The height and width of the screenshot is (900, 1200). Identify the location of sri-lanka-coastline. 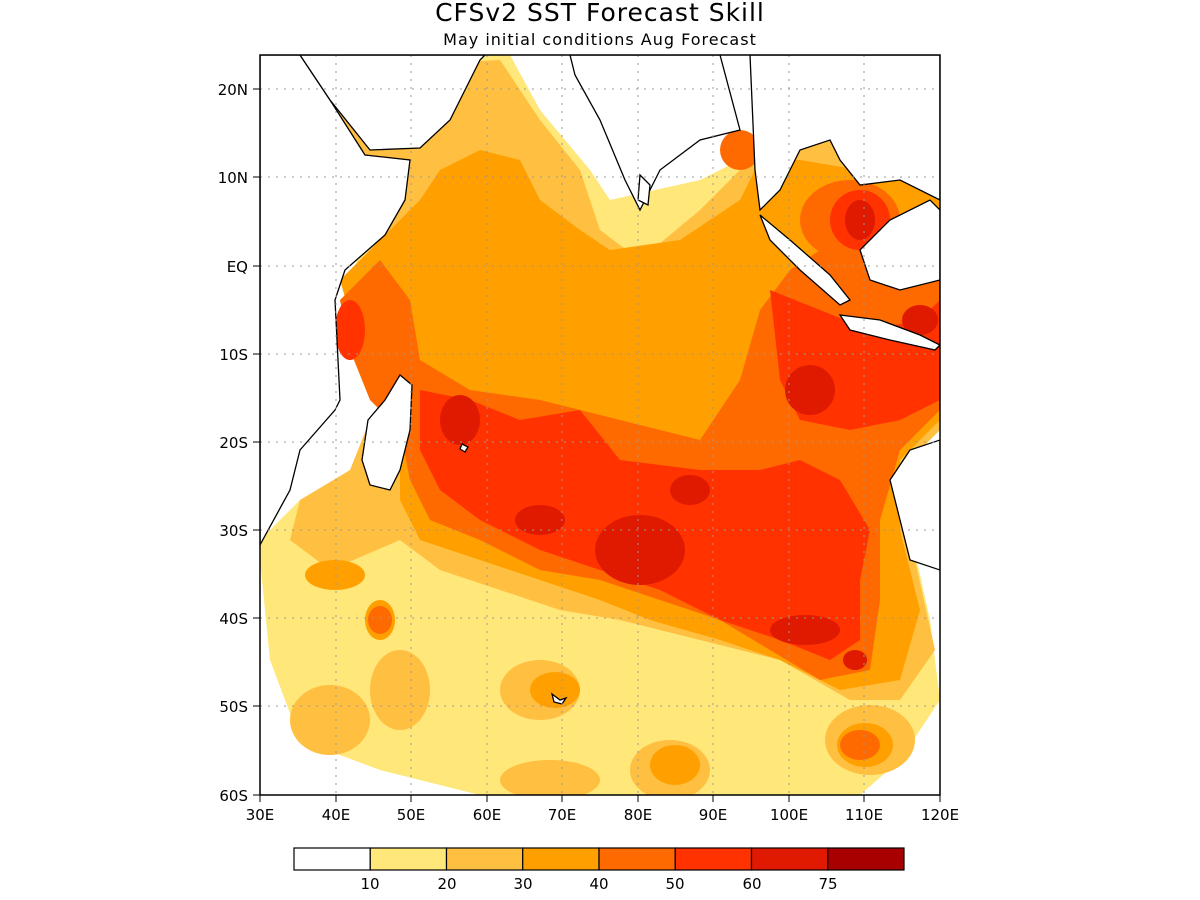
(644, 190).